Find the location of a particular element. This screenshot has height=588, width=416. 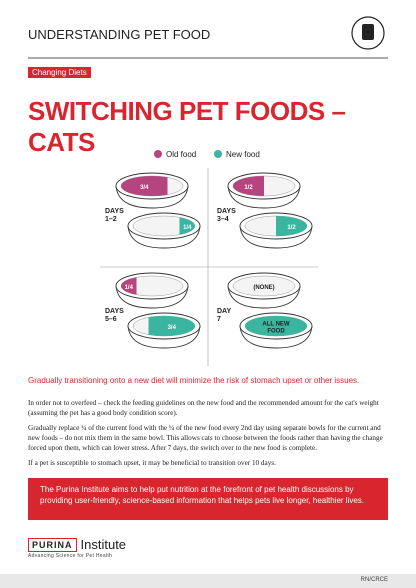

bowl-inner is located at coordinates (264, 286).